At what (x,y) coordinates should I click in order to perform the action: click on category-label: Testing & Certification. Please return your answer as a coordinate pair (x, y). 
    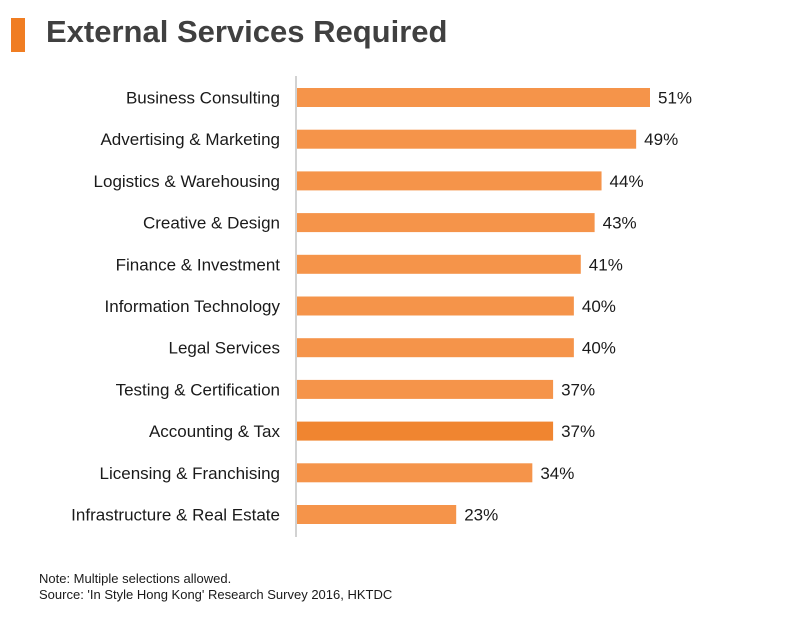
    Looking at the image, I should click on (198, 389).